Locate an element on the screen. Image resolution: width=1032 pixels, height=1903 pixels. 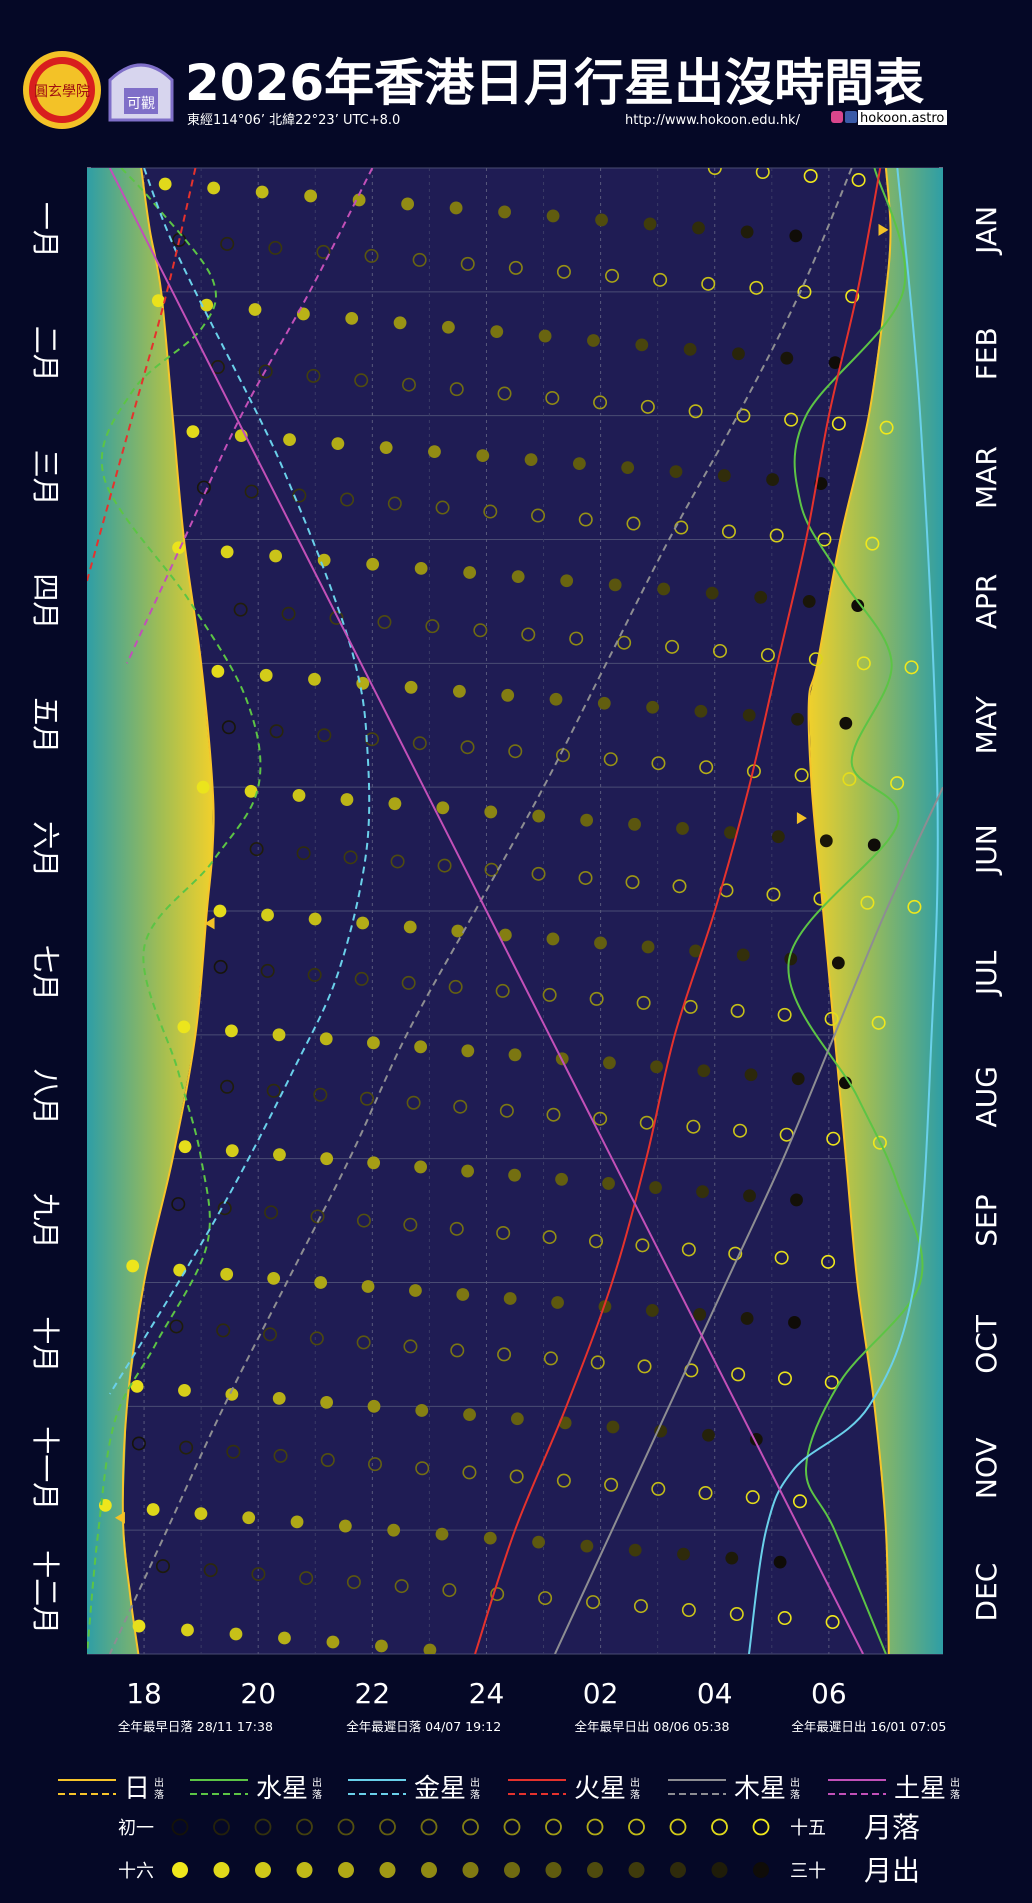
month-label-en: OCT is located at coordinates (986, 1344).